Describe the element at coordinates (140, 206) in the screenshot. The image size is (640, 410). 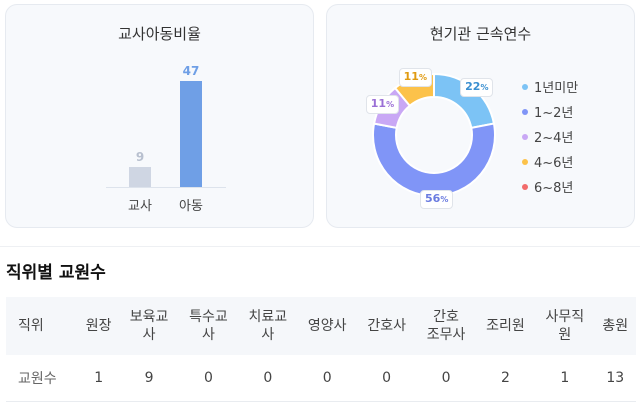
I see `bar-category-label: 교사` at that location.